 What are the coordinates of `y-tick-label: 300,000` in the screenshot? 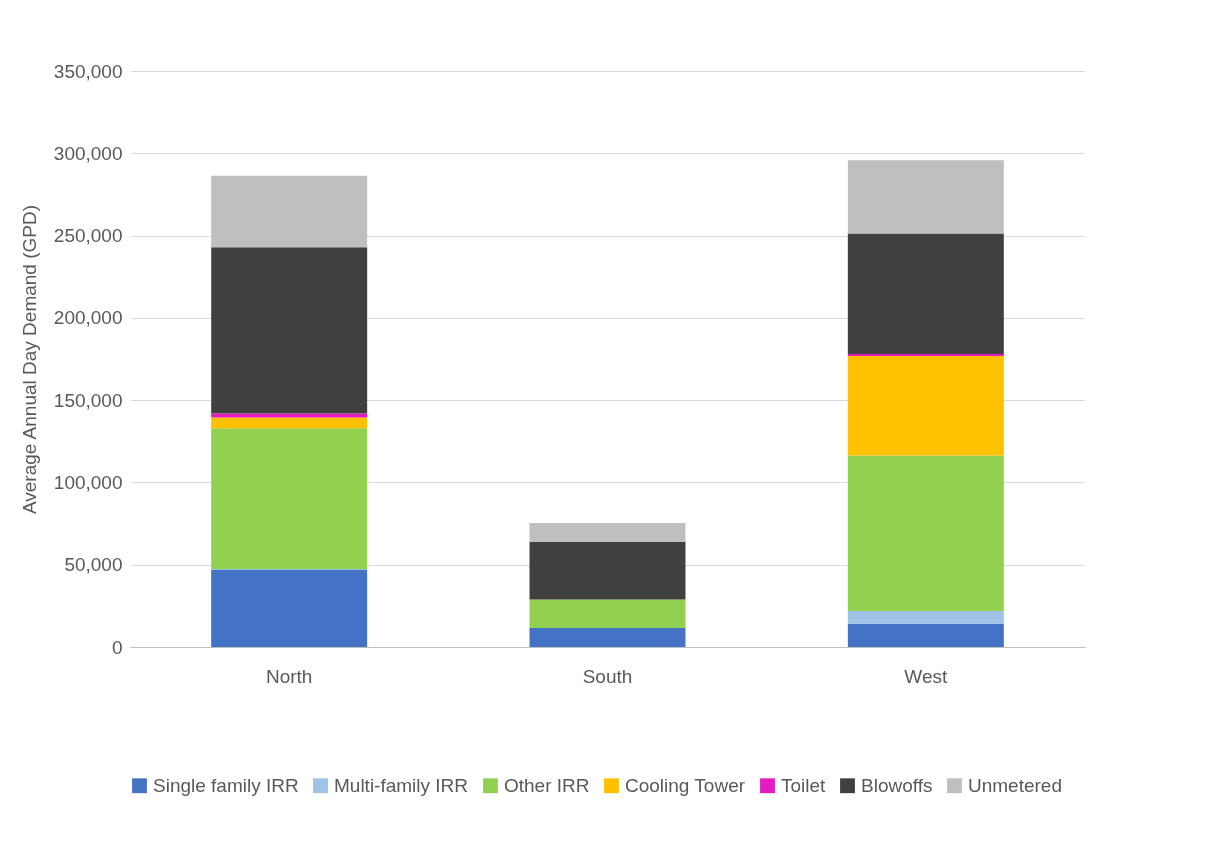 It's located at (88, 153).